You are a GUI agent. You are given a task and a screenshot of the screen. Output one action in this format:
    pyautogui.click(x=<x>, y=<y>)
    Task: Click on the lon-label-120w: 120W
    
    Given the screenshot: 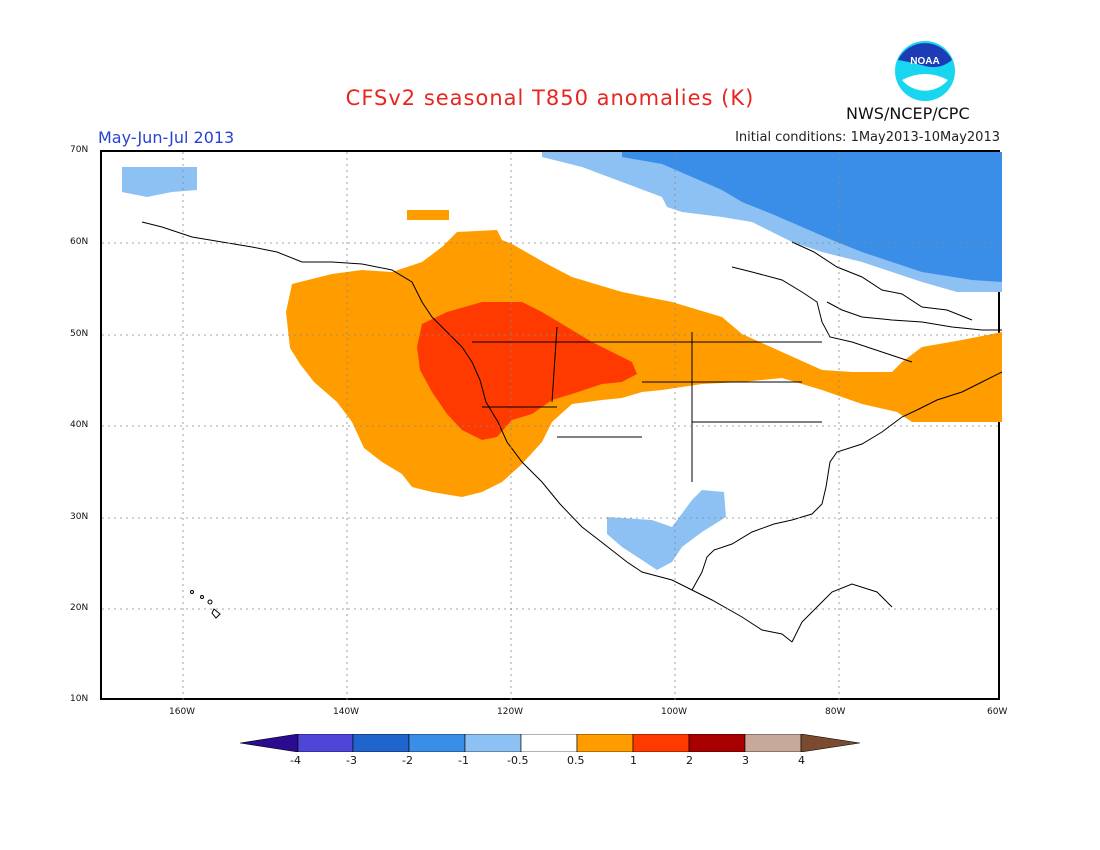 What is the action you would take?
    pyautogui.click(x=510, y=712)
    